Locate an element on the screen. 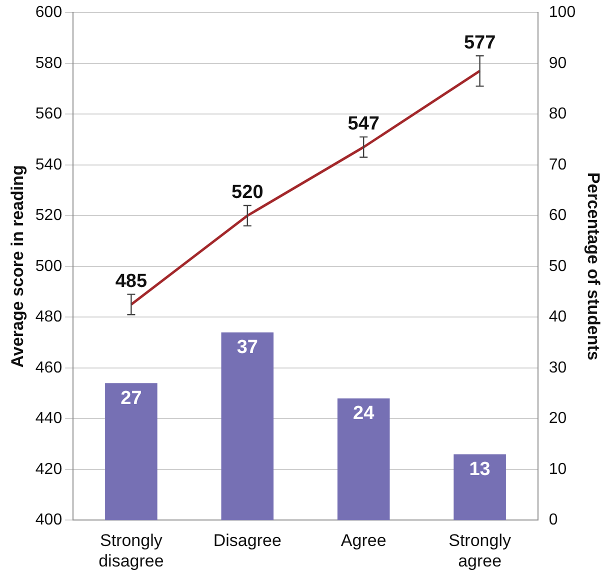 The height and width of the screenshot is (579, 615). y-tick-label: 580 is located at coordinates (48, 63).